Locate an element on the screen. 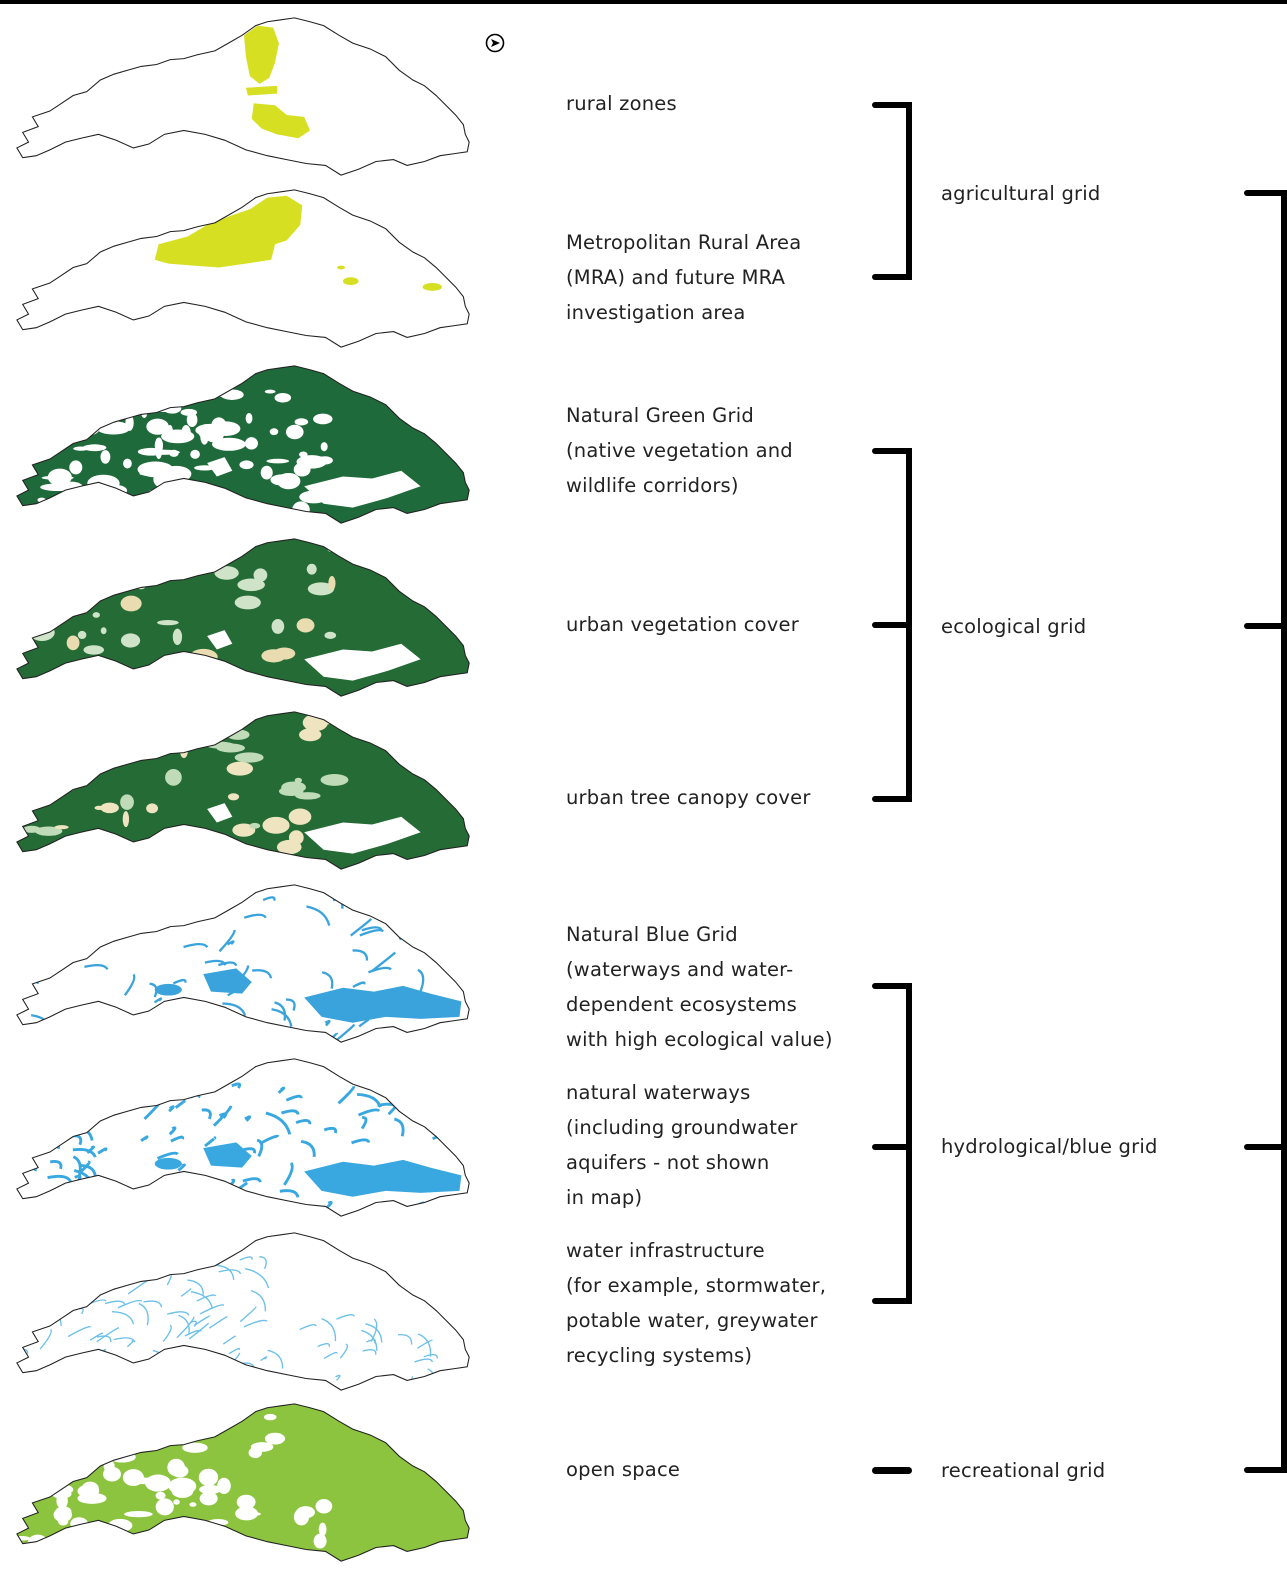  map-blue-grid is located at coordinates (243, 963).